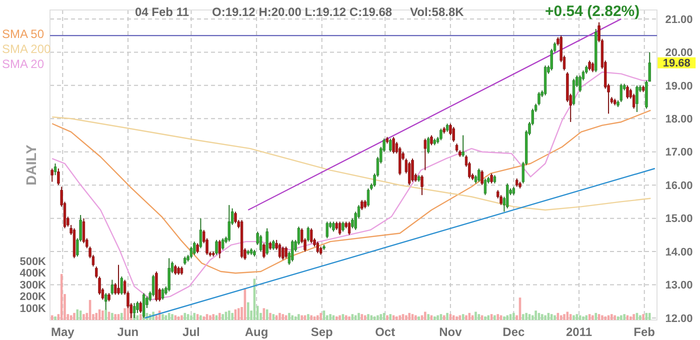 Image resolution: width=700 pixels, height=340 pixels. Describe the element at coordinates (33, 297) in the screenshot. I see `y2-tick-label: 200K` at that location.